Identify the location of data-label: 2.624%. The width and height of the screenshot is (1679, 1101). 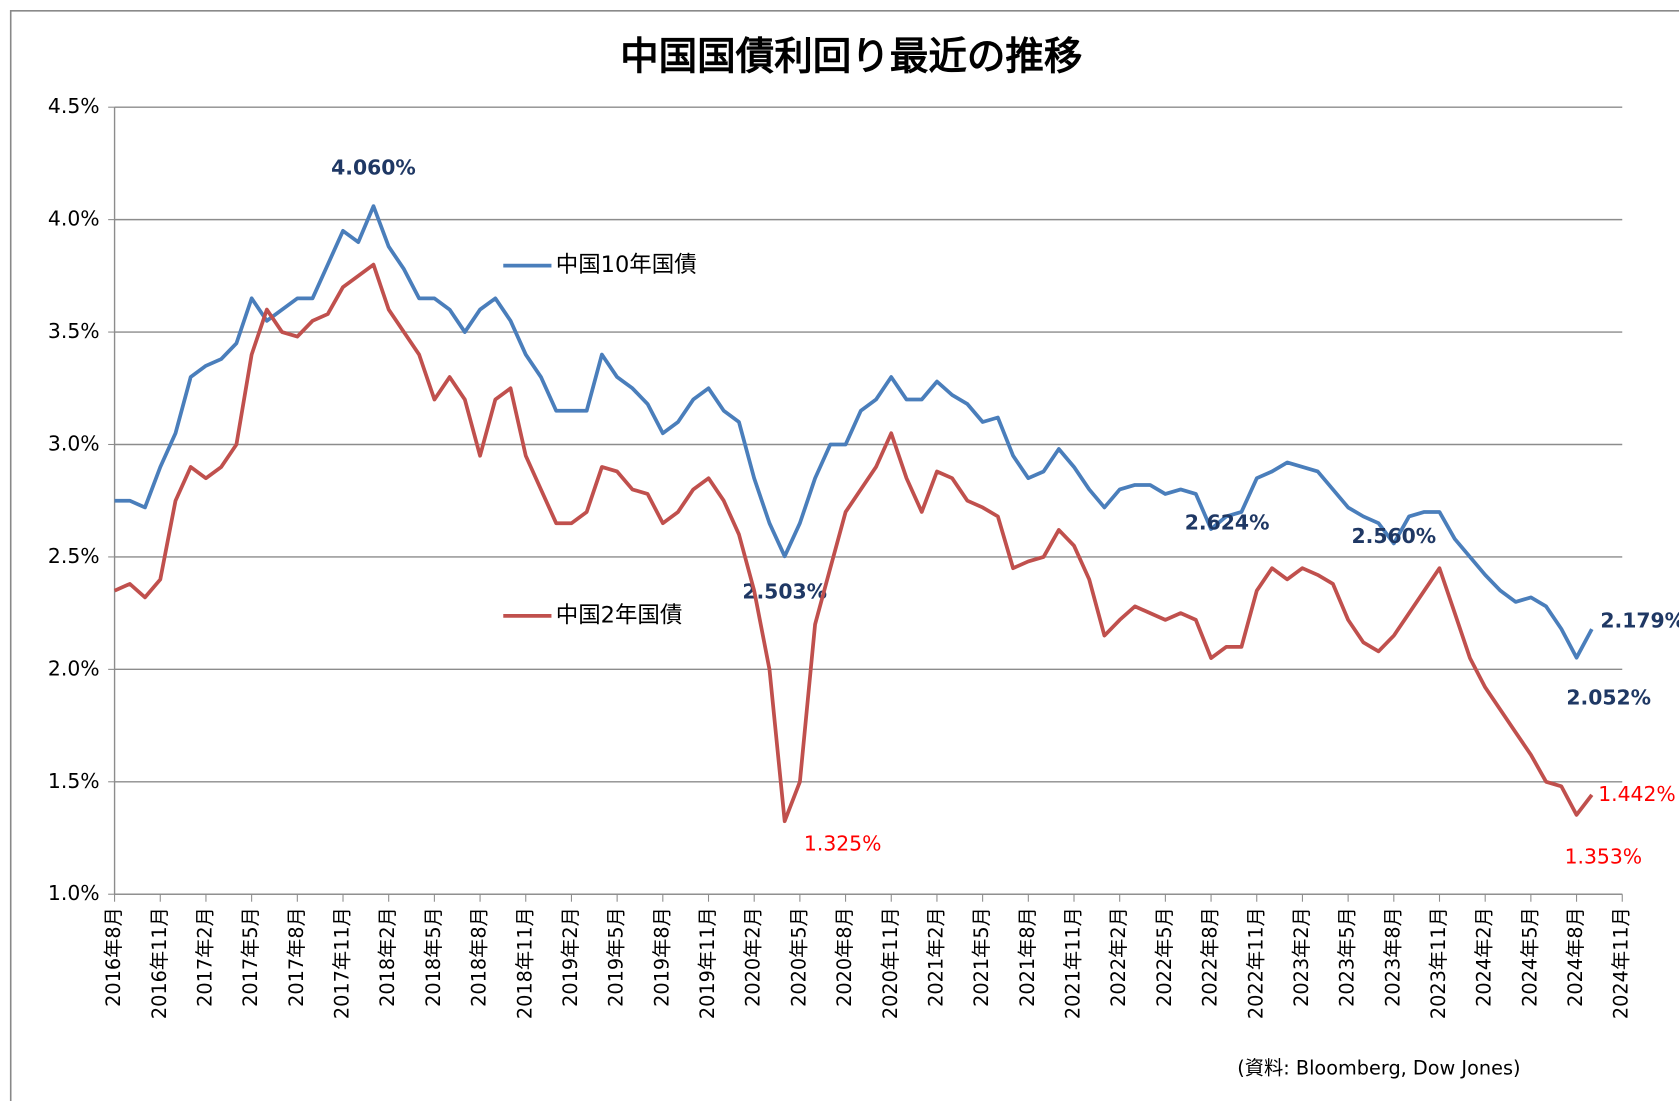
(1227, 523).